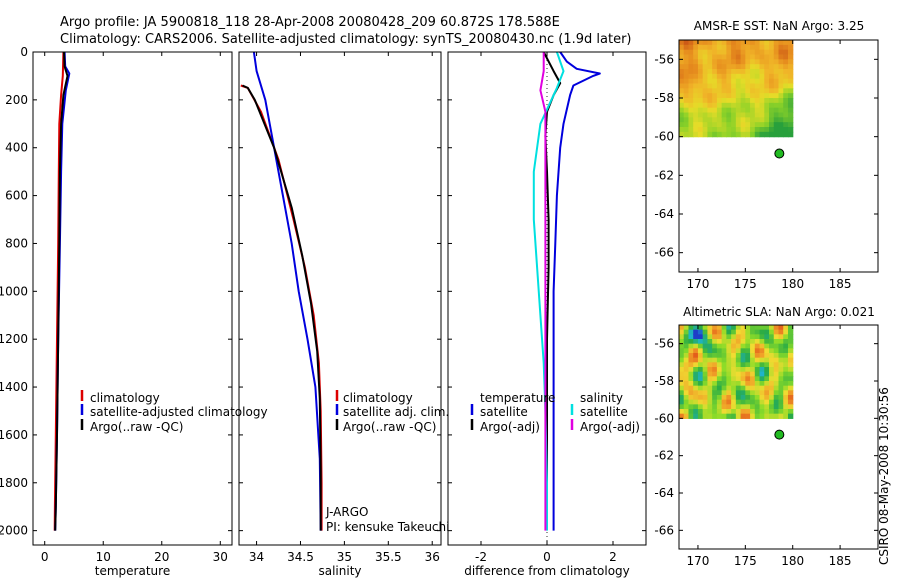 The width and height of the screenshot is (900, 580). What do you see at coordinates (884, 476) in the screenshot?
I see `side-label: CSIRO 08-May-2008 10:30:56` at bounding box center [884, 476].